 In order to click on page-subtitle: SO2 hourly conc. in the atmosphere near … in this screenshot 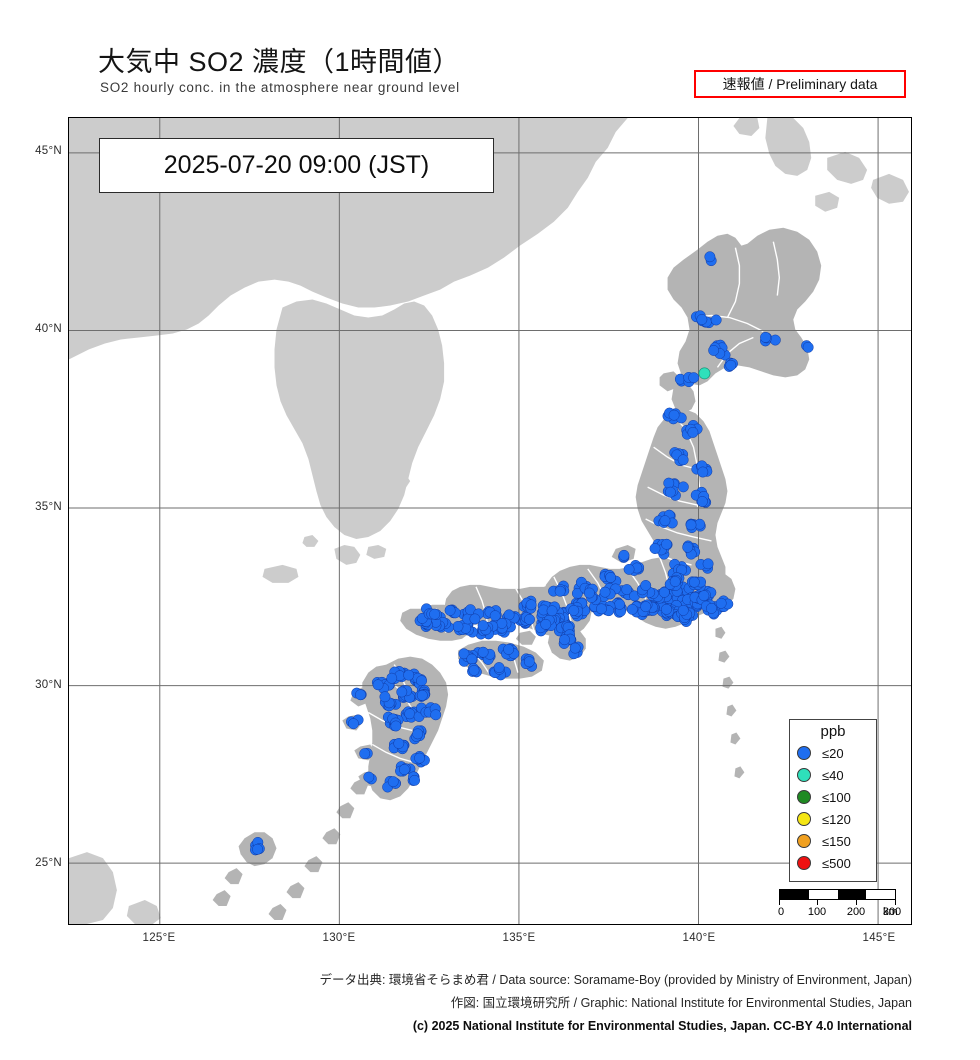, I will do `click(280, 87)`.